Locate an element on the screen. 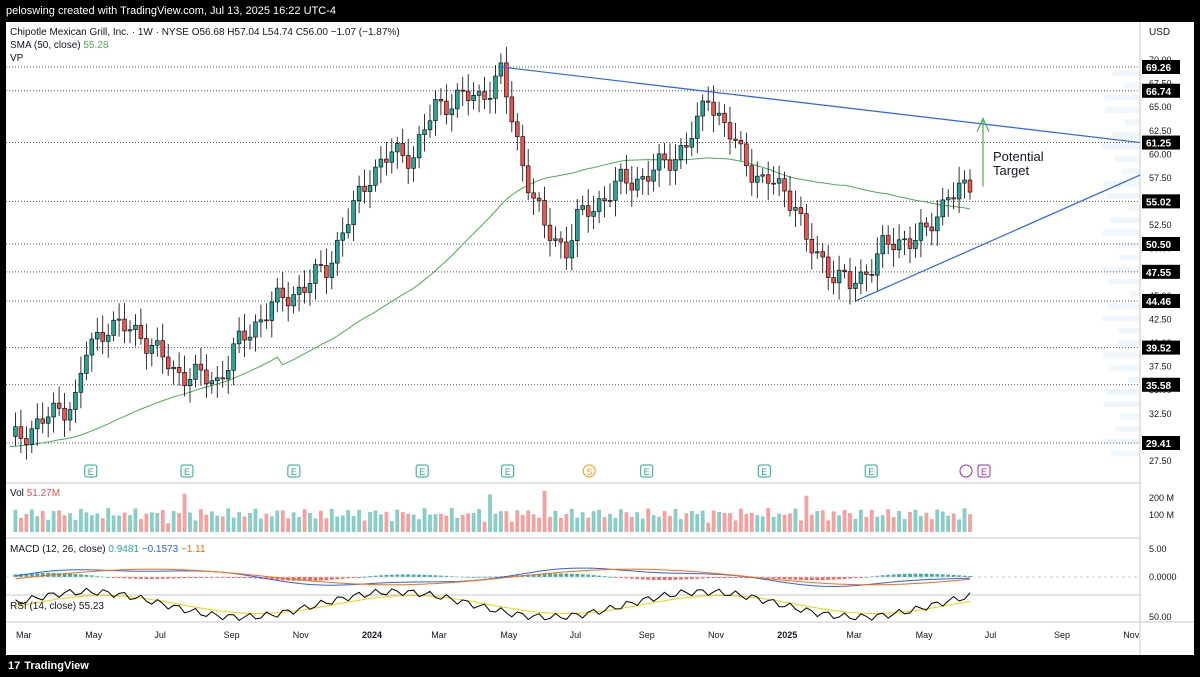 Image resolution: width=1200 pixels, height=677 pixels. level-label: 44.46 is located at coordinates (1158, 302).